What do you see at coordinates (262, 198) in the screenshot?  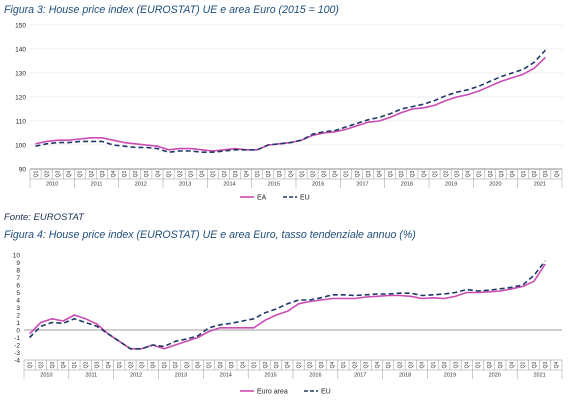 I see `legend-label: EA` at bounding box center [262, 198].